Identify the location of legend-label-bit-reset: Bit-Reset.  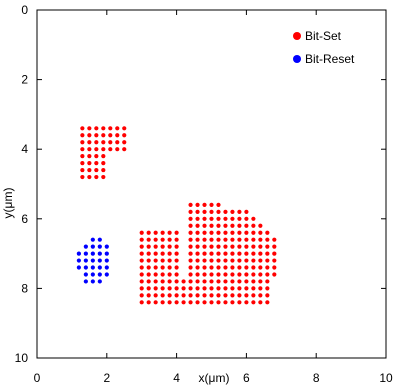
(330, 59).